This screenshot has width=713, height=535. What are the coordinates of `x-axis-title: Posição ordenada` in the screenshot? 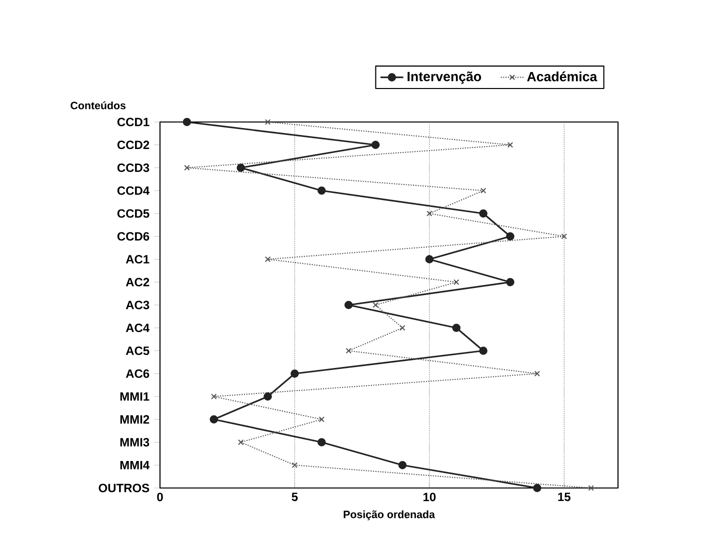 It's located at (390, 515).